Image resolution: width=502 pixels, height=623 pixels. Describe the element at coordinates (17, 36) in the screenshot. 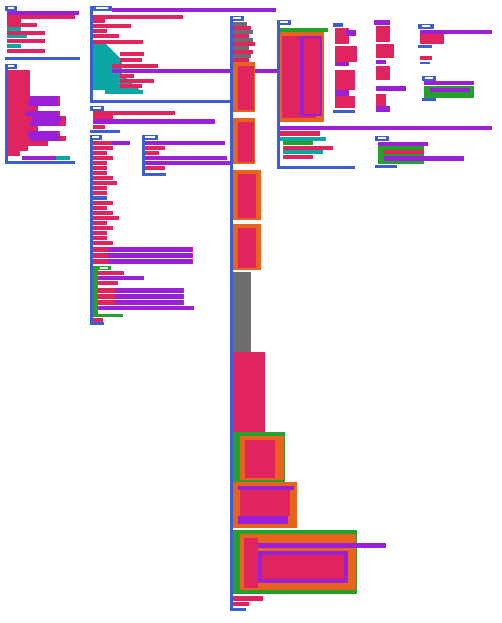

I see `looks-block` at that location.